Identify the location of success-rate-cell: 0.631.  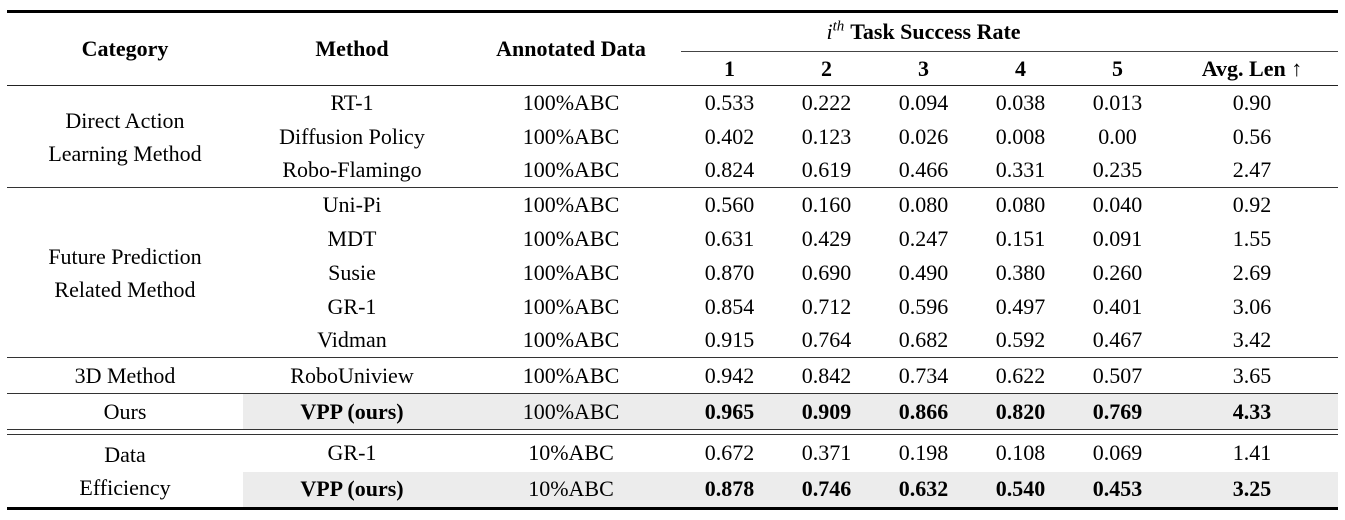
(729, 238).